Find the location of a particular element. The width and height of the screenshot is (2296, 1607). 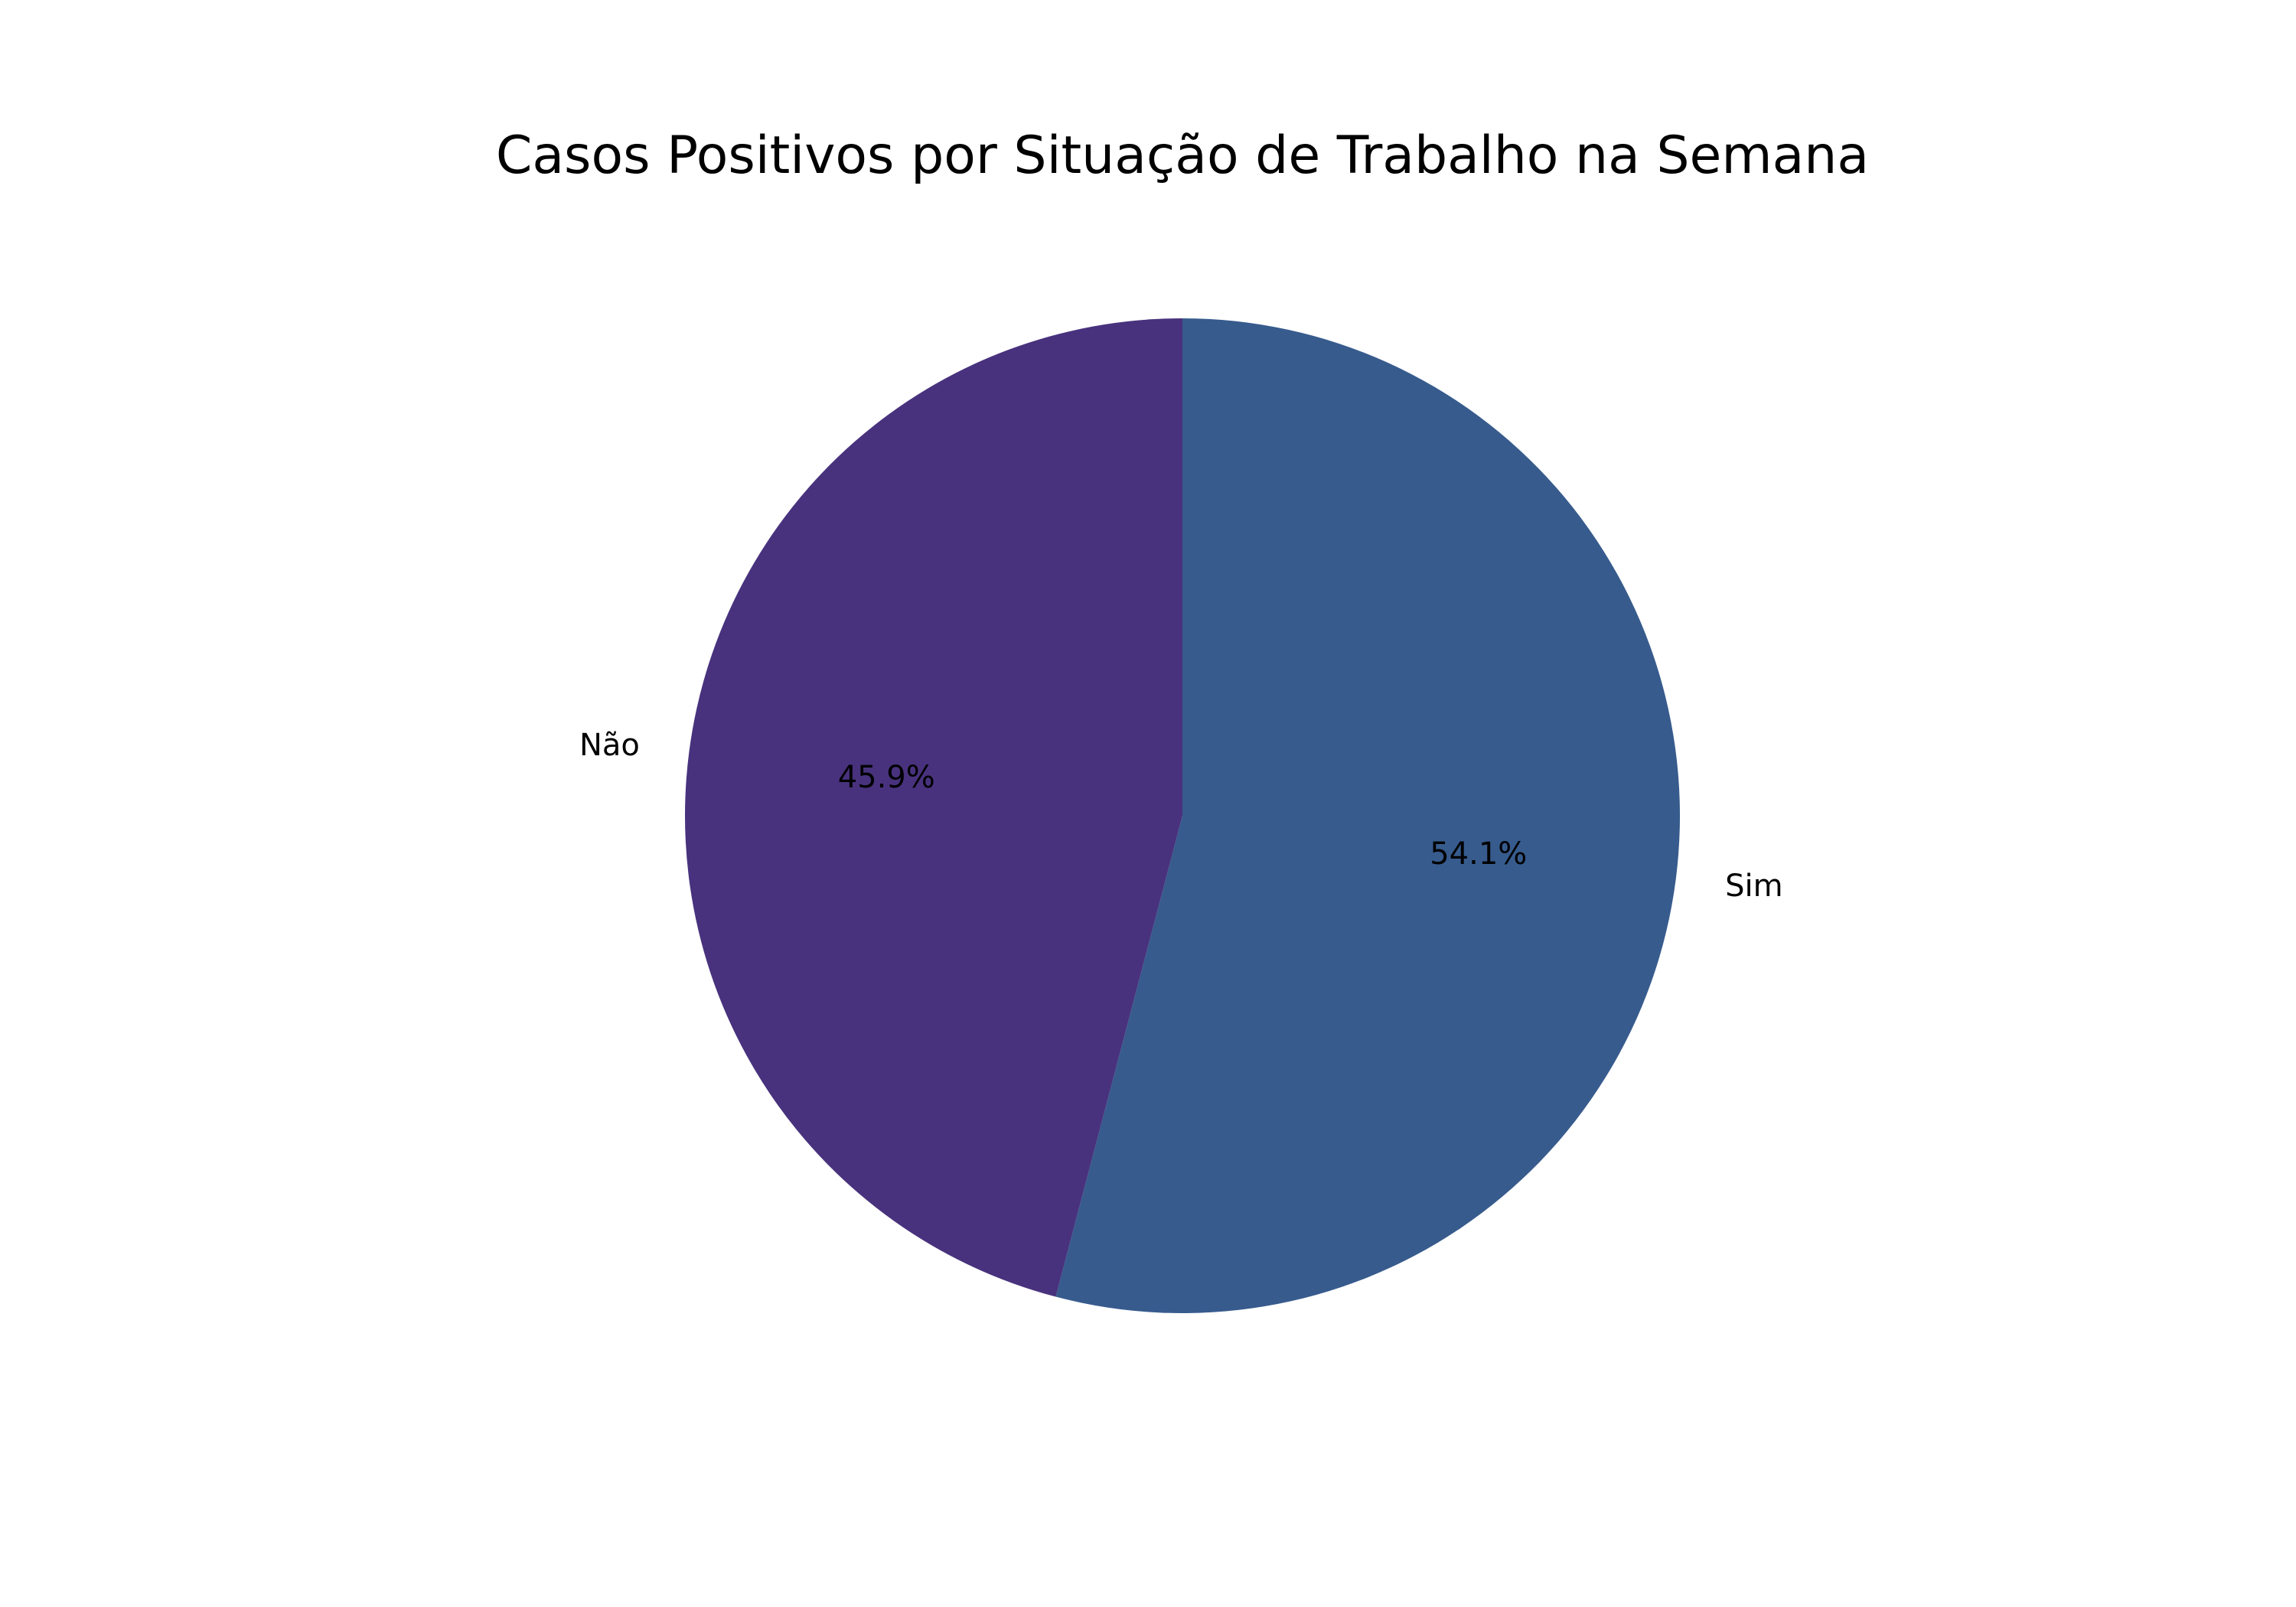

slice-label-sim: Sim is located at coordinates (1753, 887).